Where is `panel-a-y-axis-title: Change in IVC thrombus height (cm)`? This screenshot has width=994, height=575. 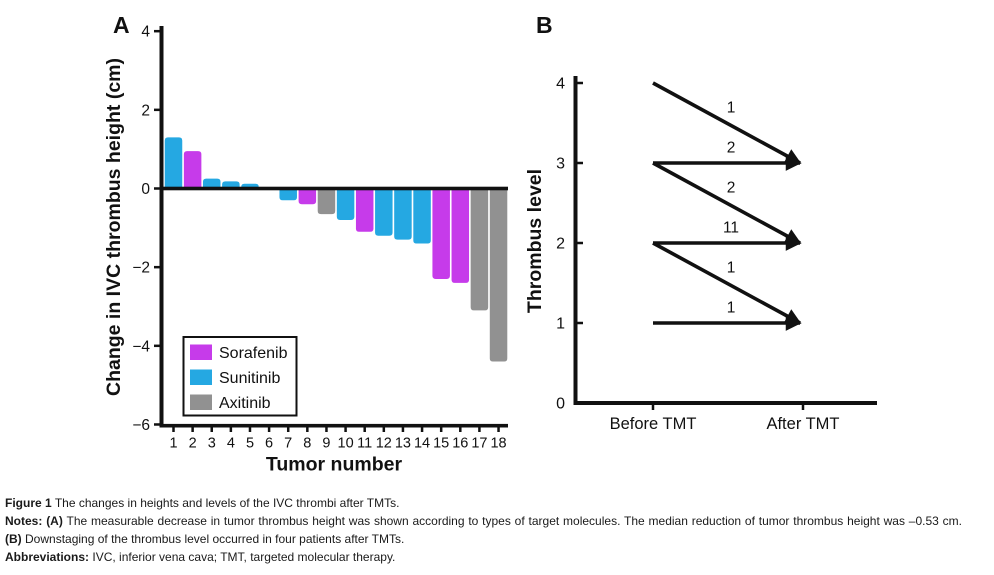
panel-a-y-axis-title: Change in IVC thrombus height (cm) is located at coordinates (114, 227).